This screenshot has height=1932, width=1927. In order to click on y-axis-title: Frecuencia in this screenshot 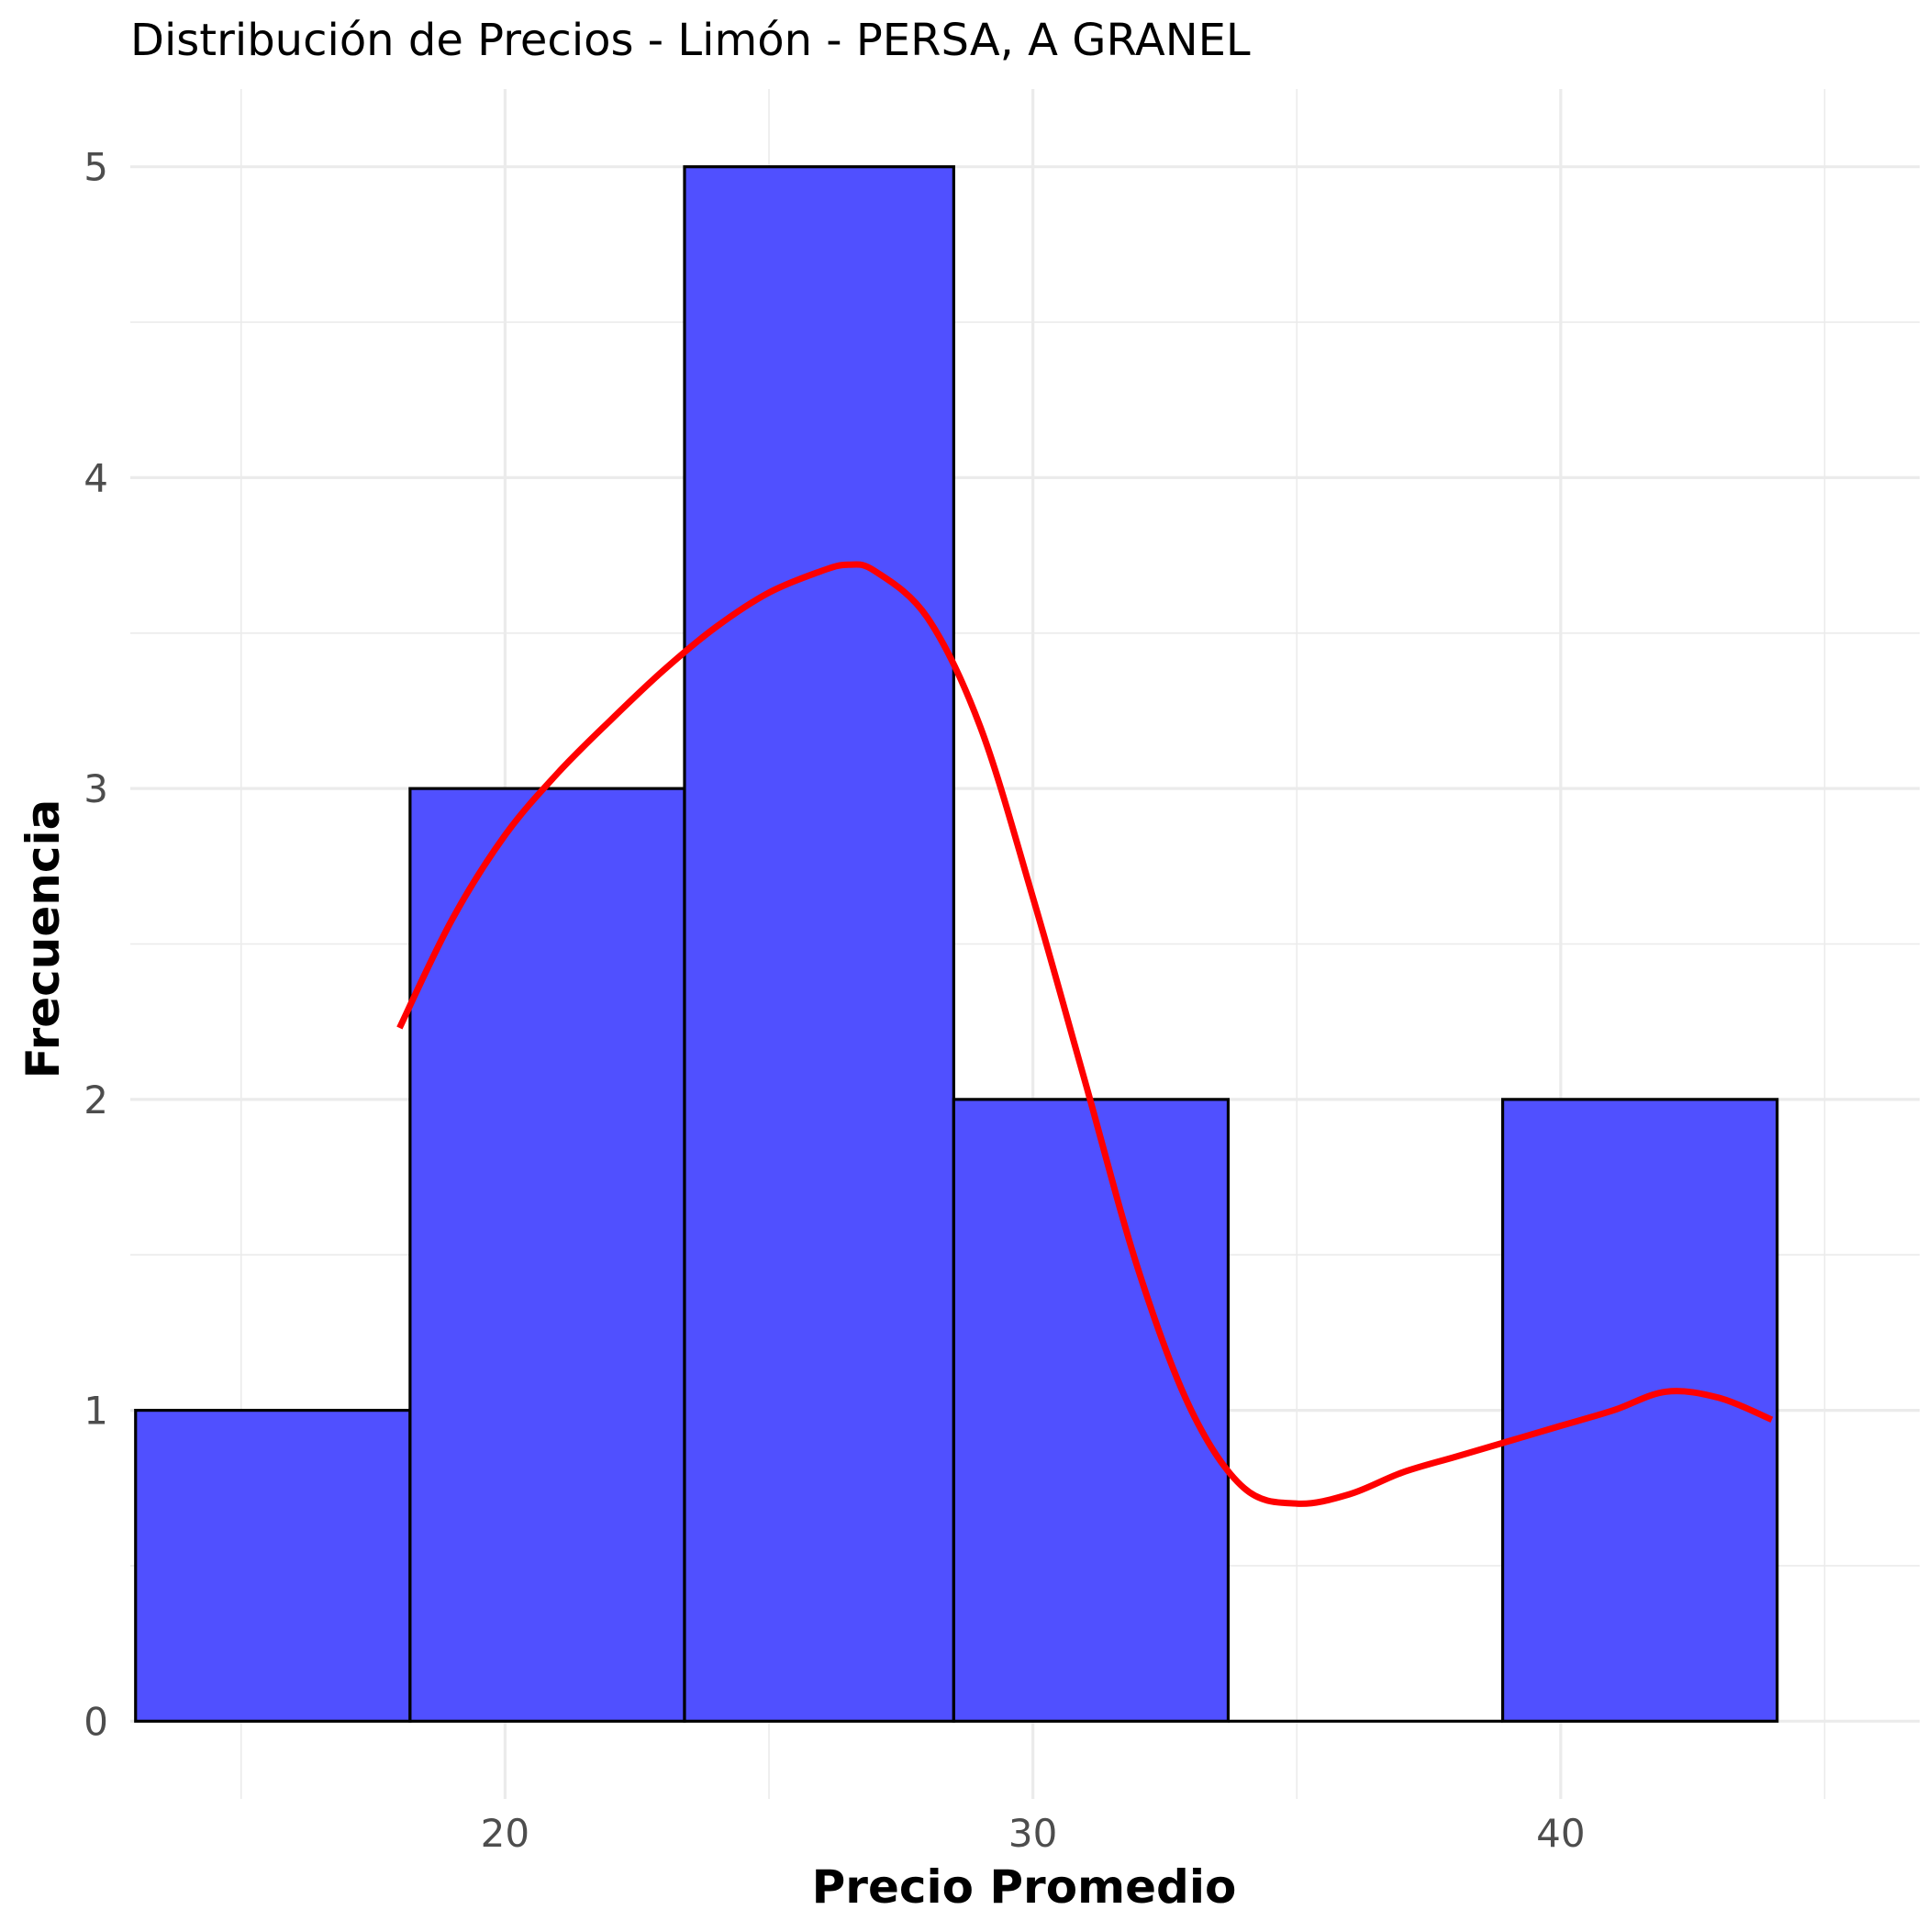, I will do `click(43, 939)`.